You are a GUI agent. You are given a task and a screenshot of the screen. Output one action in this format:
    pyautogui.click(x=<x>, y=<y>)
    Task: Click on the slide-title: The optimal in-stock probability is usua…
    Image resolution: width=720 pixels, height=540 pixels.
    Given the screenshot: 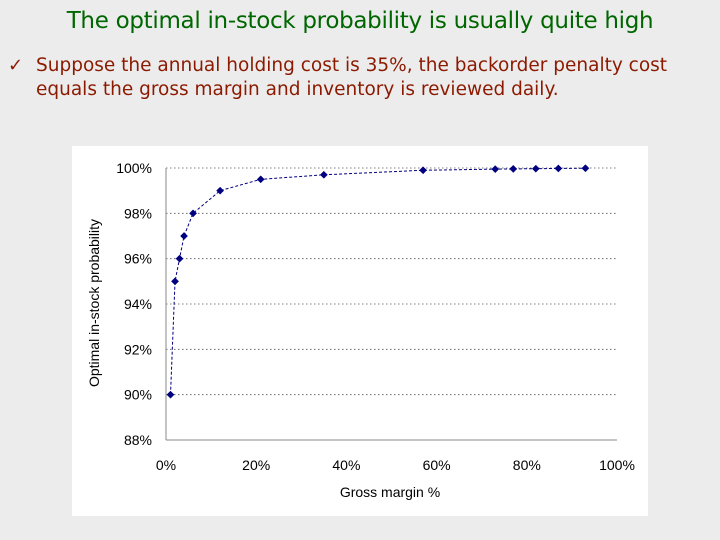 What is the action you would take?
    pyautogui.click(x=360, y=21)
    